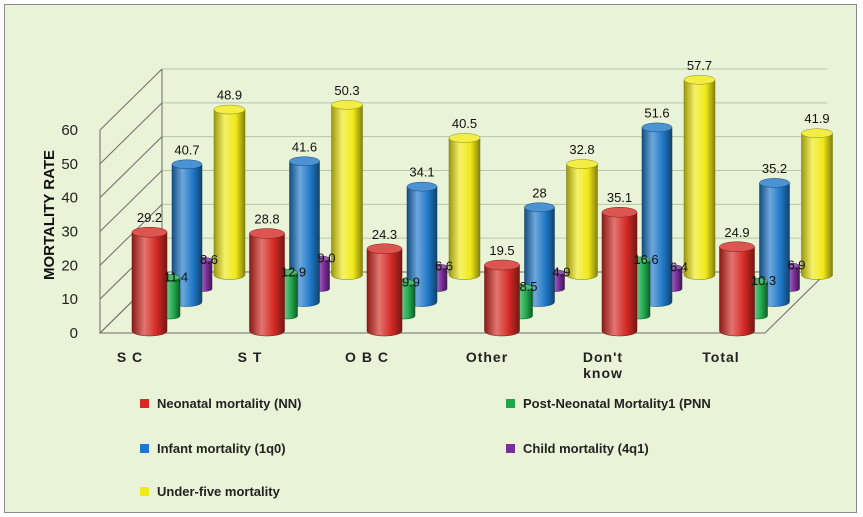  I want to click on data-label: 8.6, so click(209, 259).